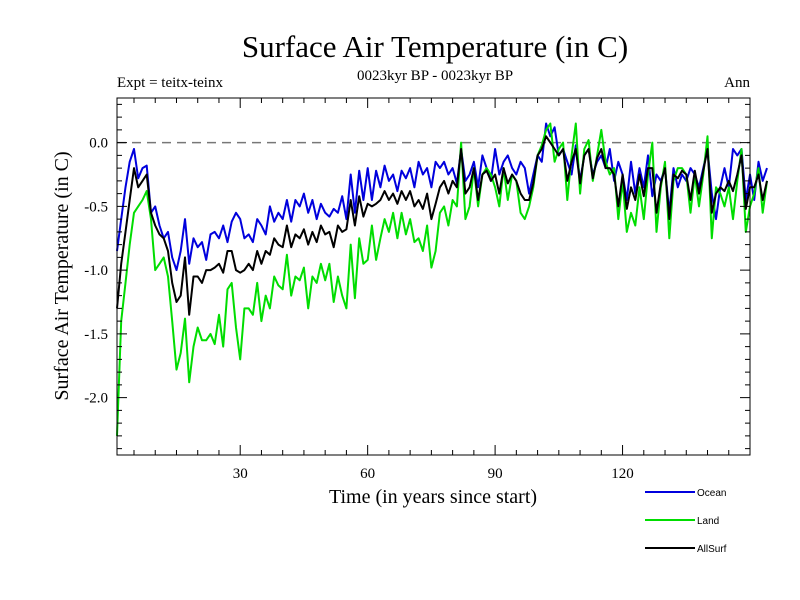 The height and width of the screenshot is (600, 800). Describe the element at coordinates (686, 521) in the screenshot. I see `legend: Ocean Land AllSurf` at that location.